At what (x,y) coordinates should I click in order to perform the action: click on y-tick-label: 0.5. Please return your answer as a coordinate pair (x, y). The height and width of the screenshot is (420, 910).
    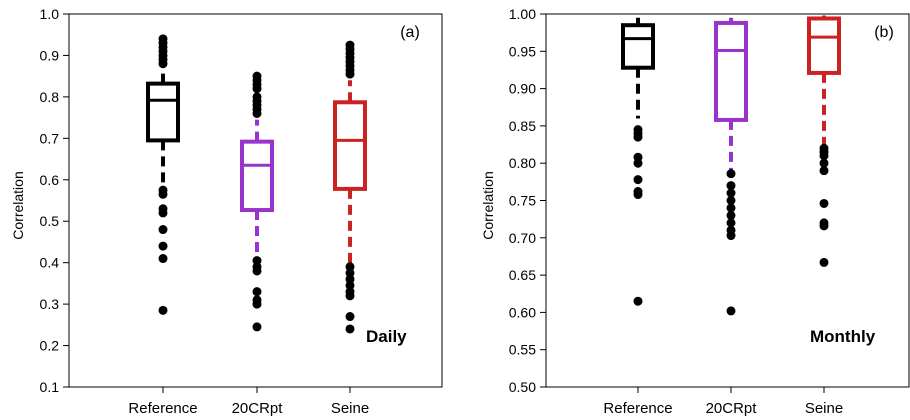
    Looking at the image, I should click on (50, 221).